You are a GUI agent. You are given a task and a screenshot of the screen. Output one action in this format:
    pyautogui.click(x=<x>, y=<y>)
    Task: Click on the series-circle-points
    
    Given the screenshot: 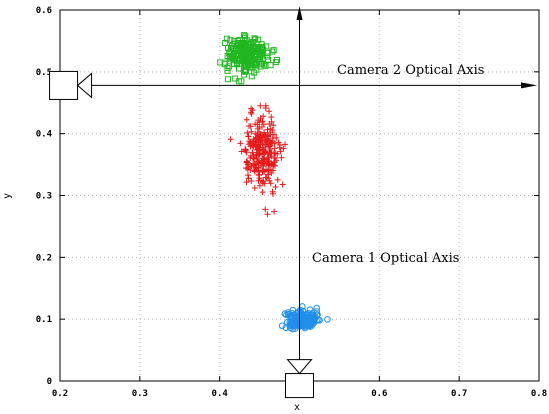 What is the action you would take?
    pyautogui.click(x=304, y=318)
    